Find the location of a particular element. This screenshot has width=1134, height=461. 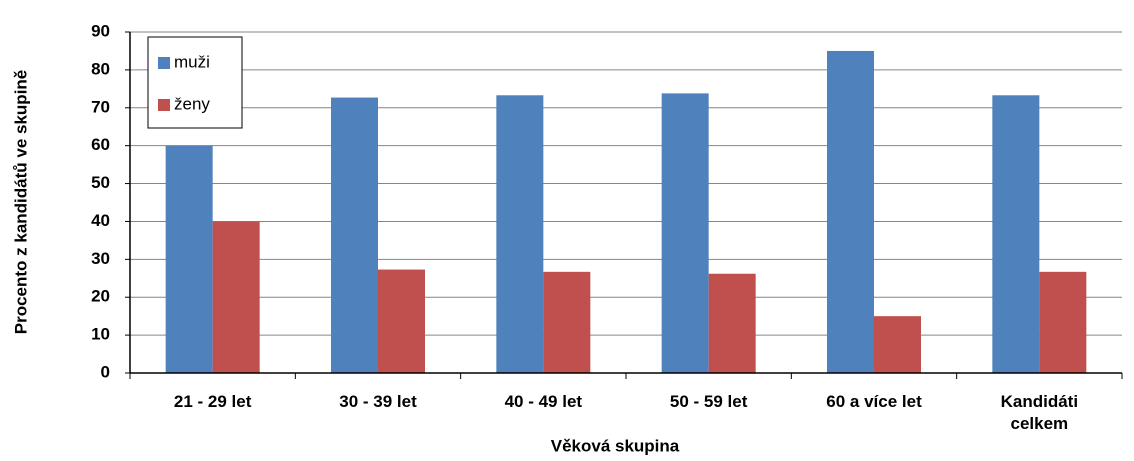

y-axis-title: Procento z kandidátů ve skupině is located at coordinates (20, 202).